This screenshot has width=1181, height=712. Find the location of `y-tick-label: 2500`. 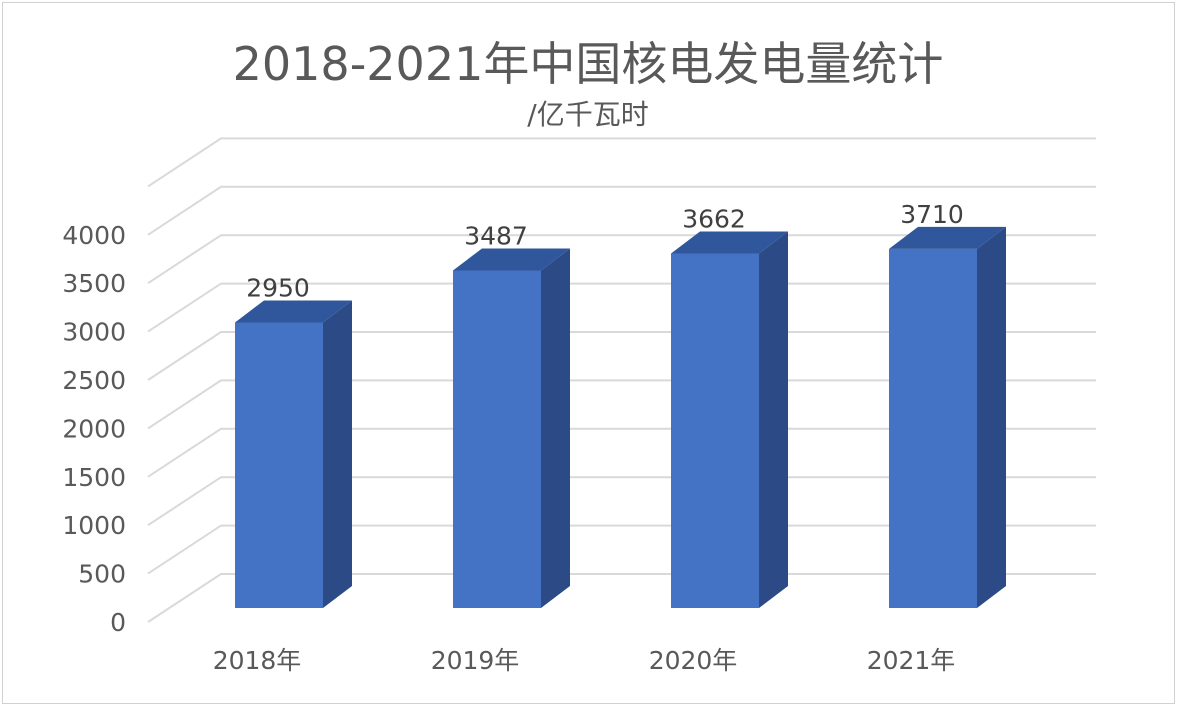

y-tick-label: 2500 is located at coordinates (94, 380).